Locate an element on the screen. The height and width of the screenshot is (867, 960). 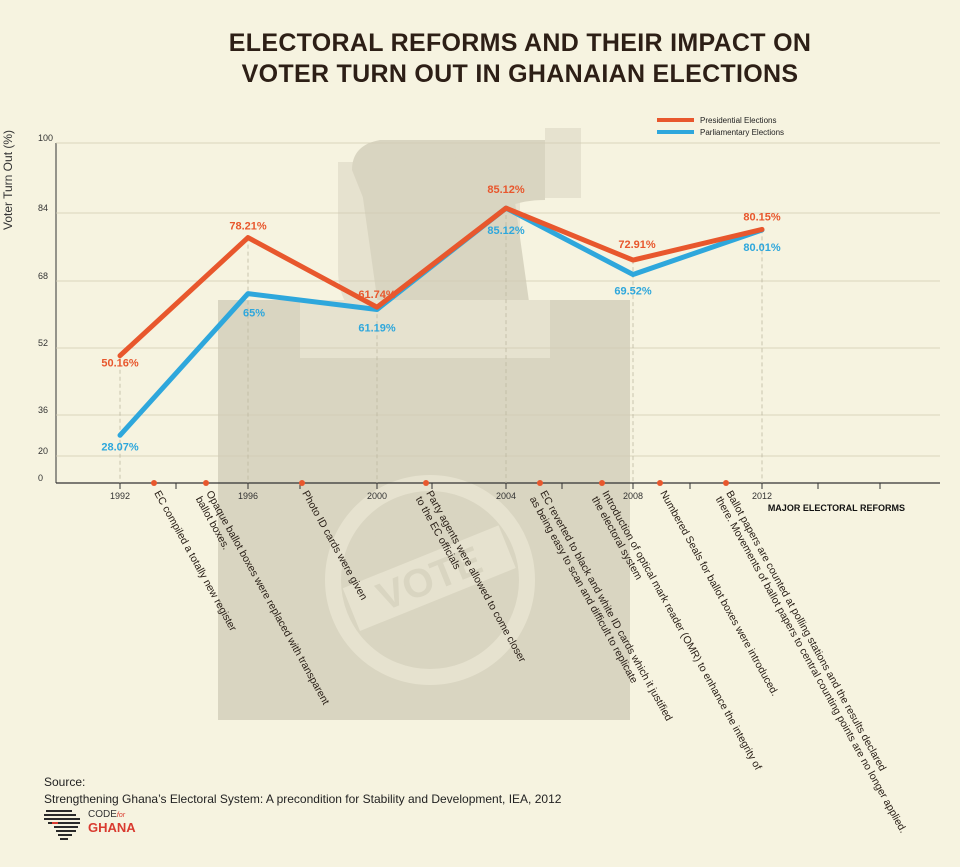
data-label-presidential: 72.91% is located at coordinates (637, 245).